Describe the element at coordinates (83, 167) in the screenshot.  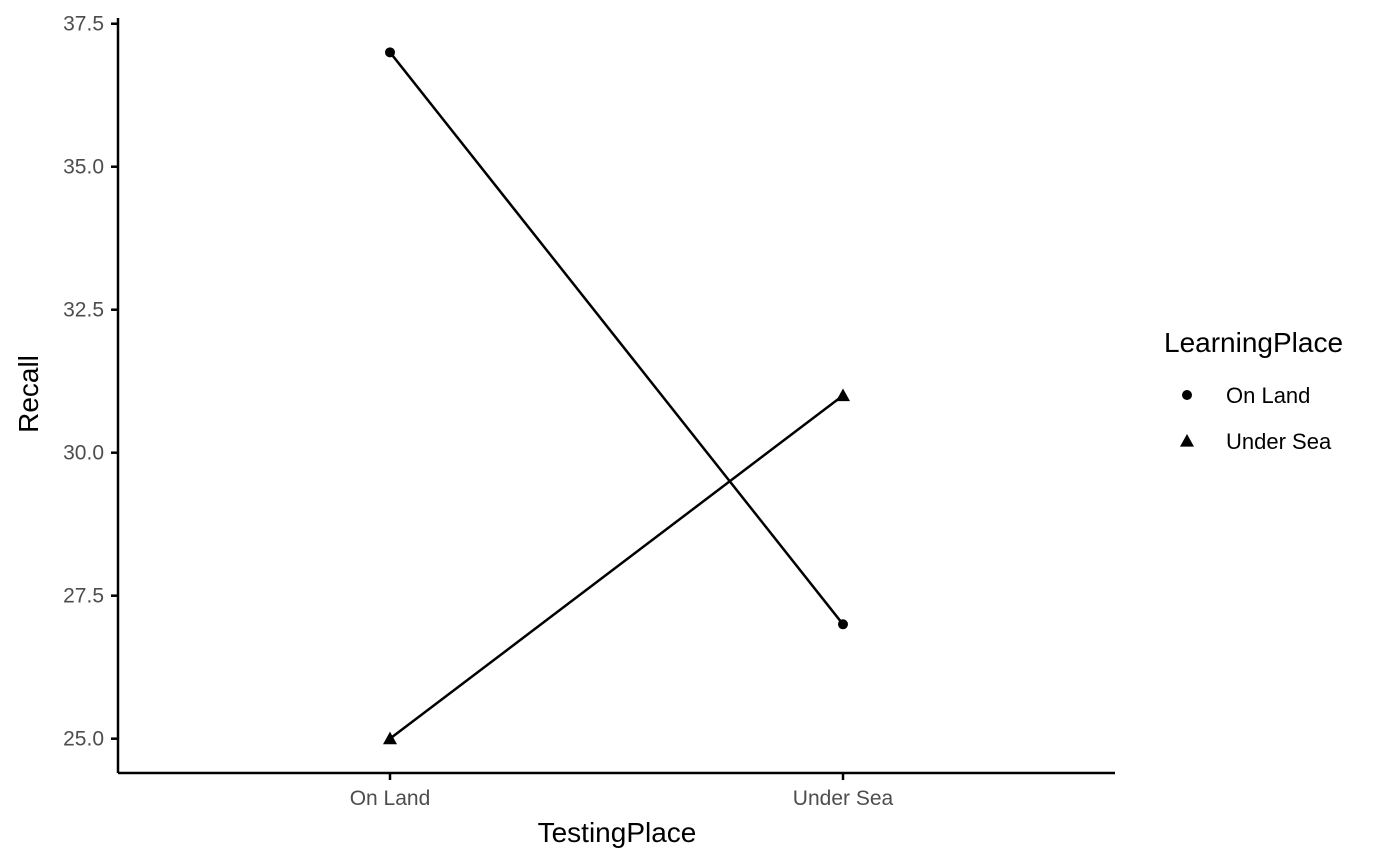
I see `y-tick-label: 35.0` at that location.